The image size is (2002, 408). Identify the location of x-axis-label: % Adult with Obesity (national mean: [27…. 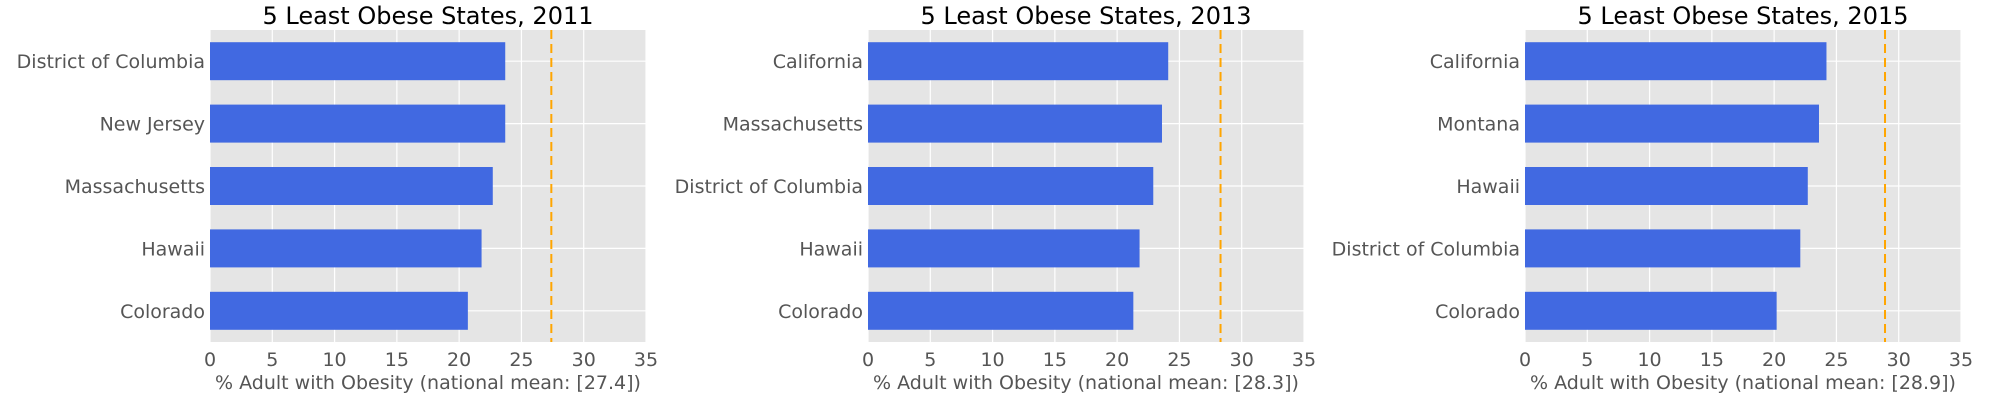
(428, 383).